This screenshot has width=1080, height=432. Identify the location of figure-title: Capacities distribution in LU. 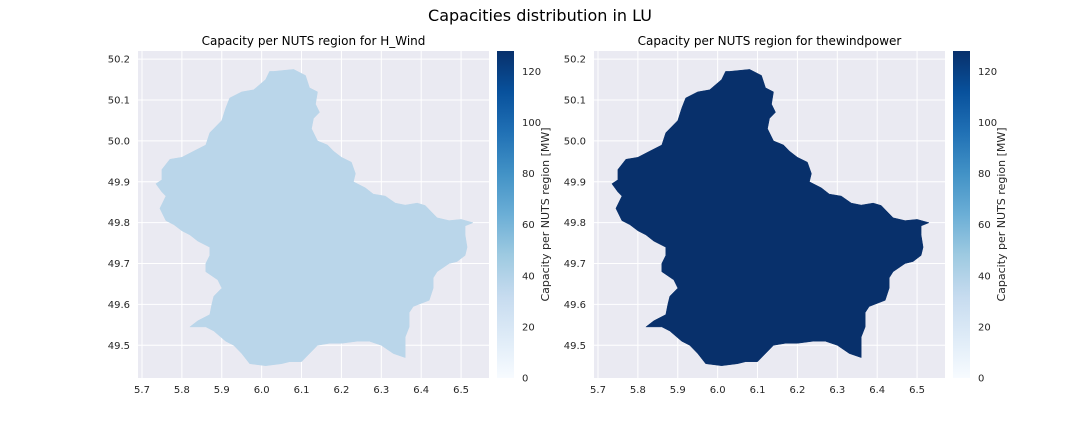
(540, 15).